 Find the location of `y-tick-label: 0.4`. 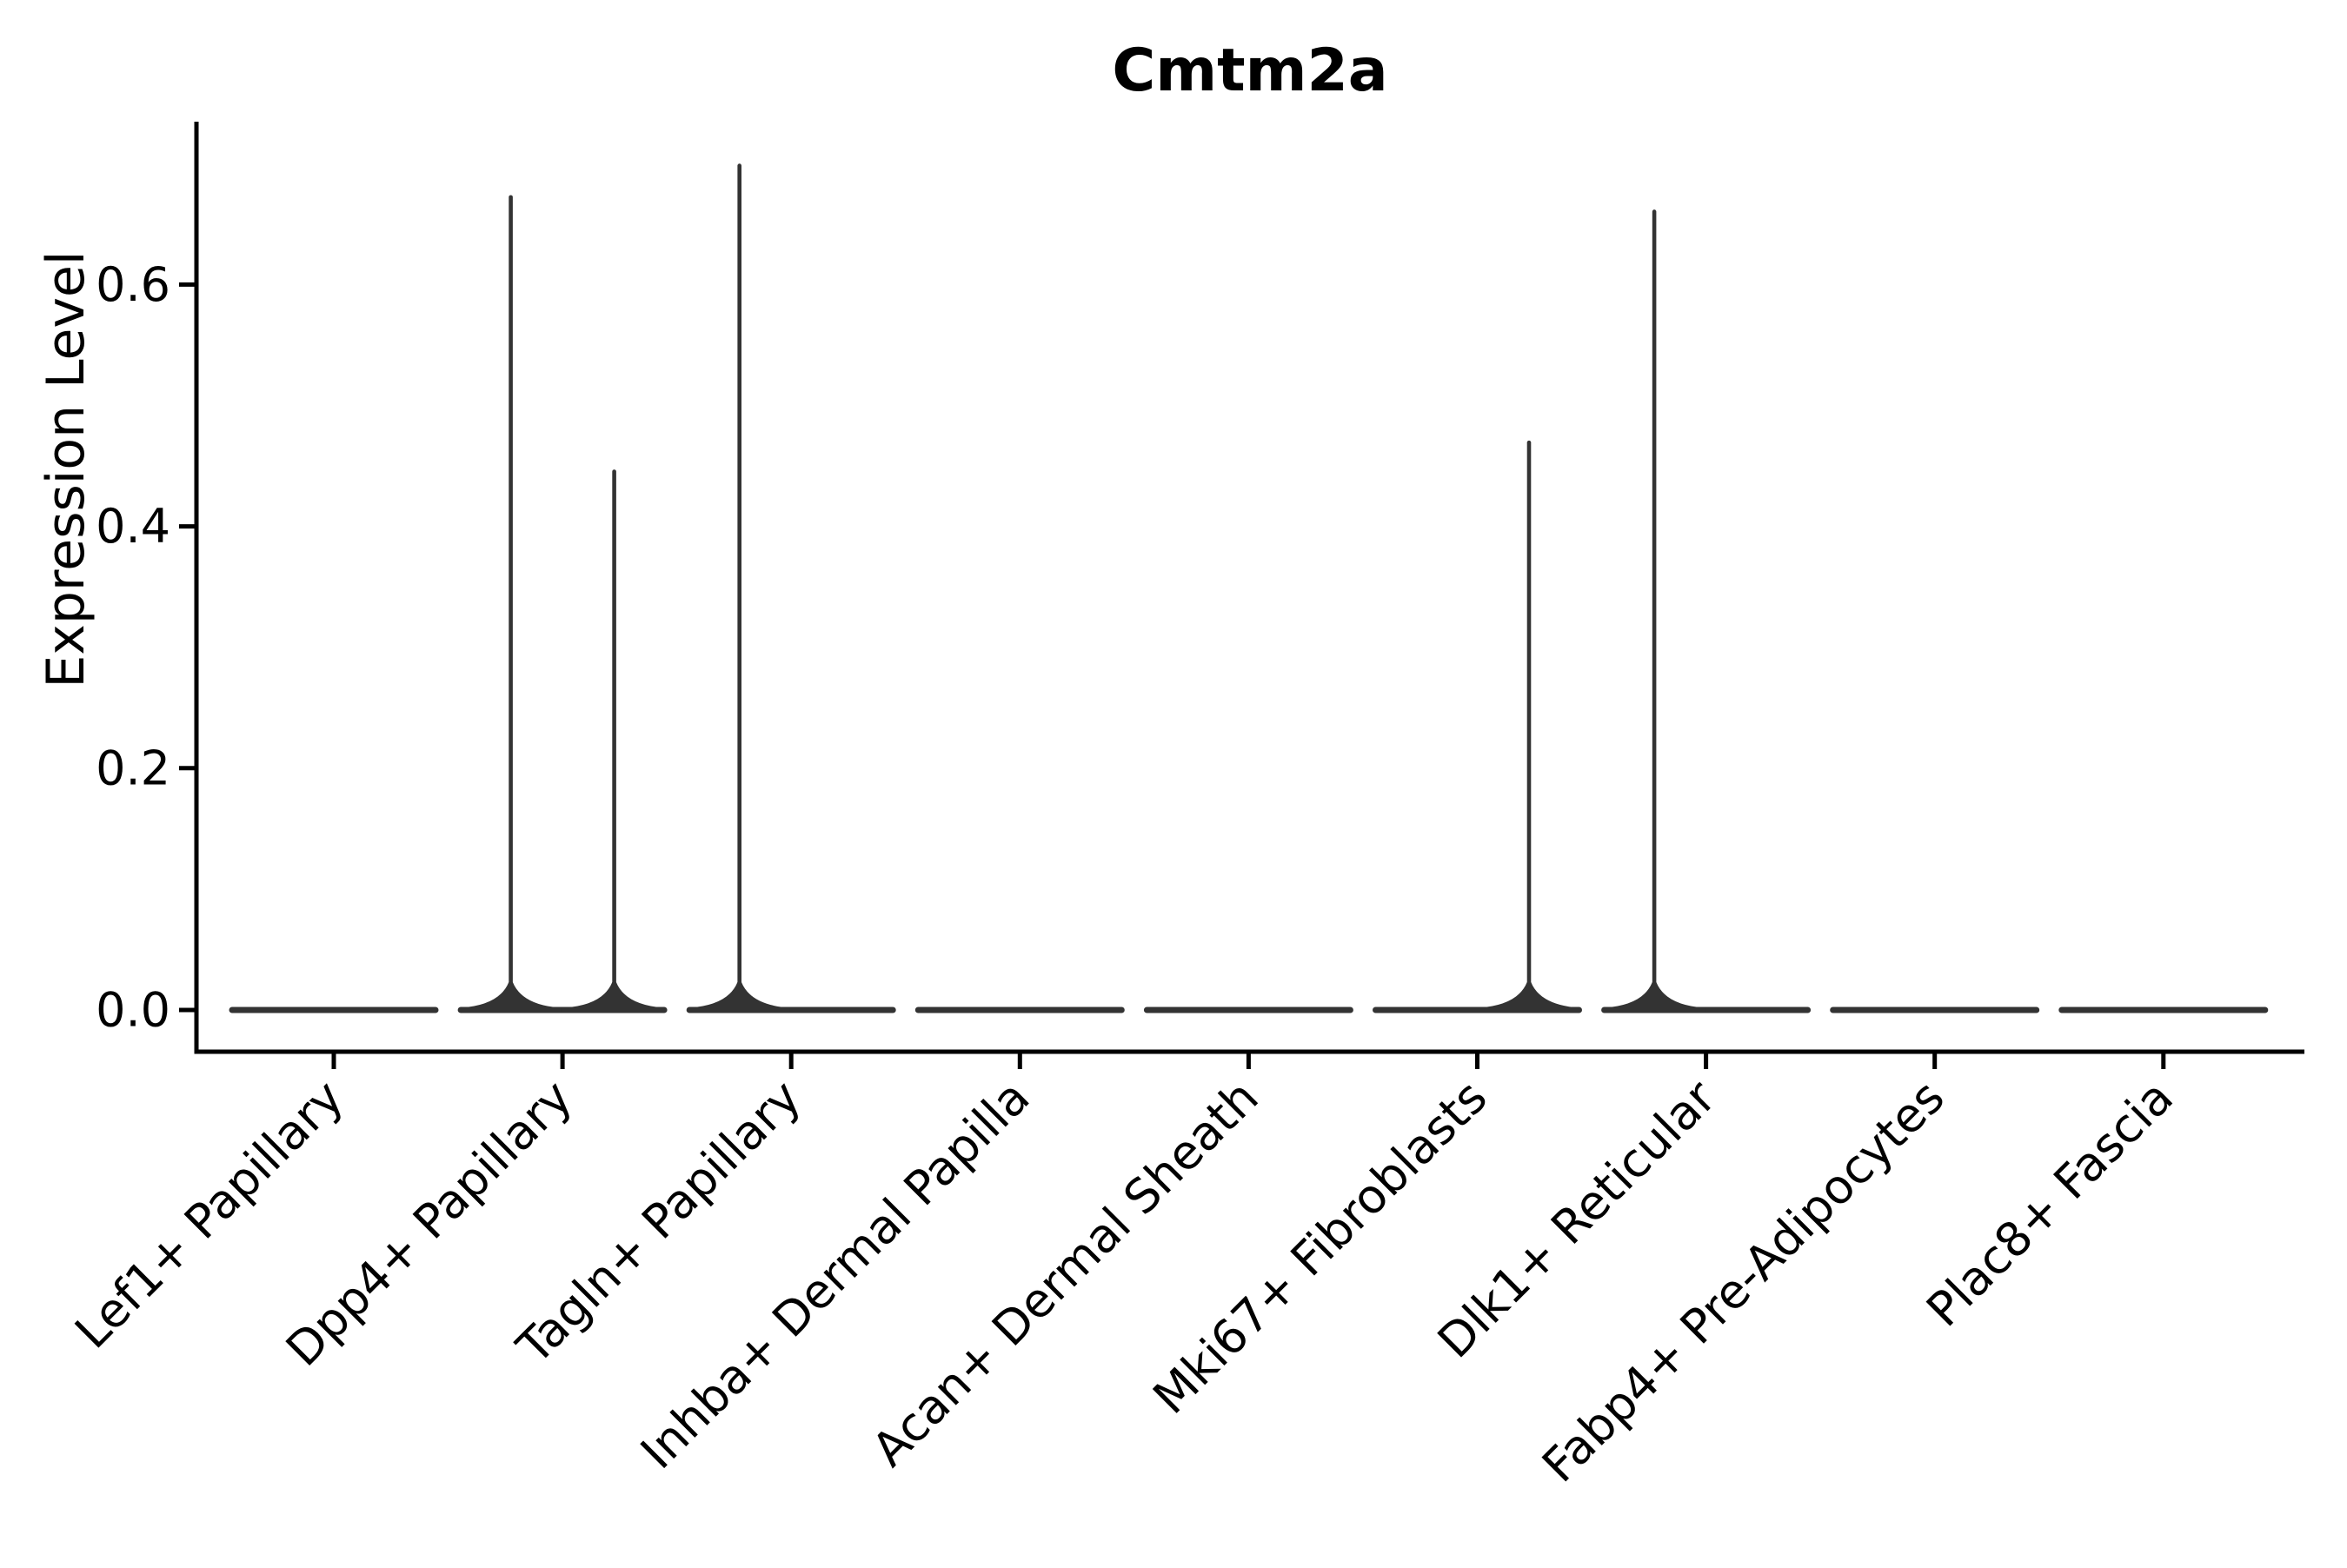

y-tick-label: 0.4 is located at coordinates (133, 526).